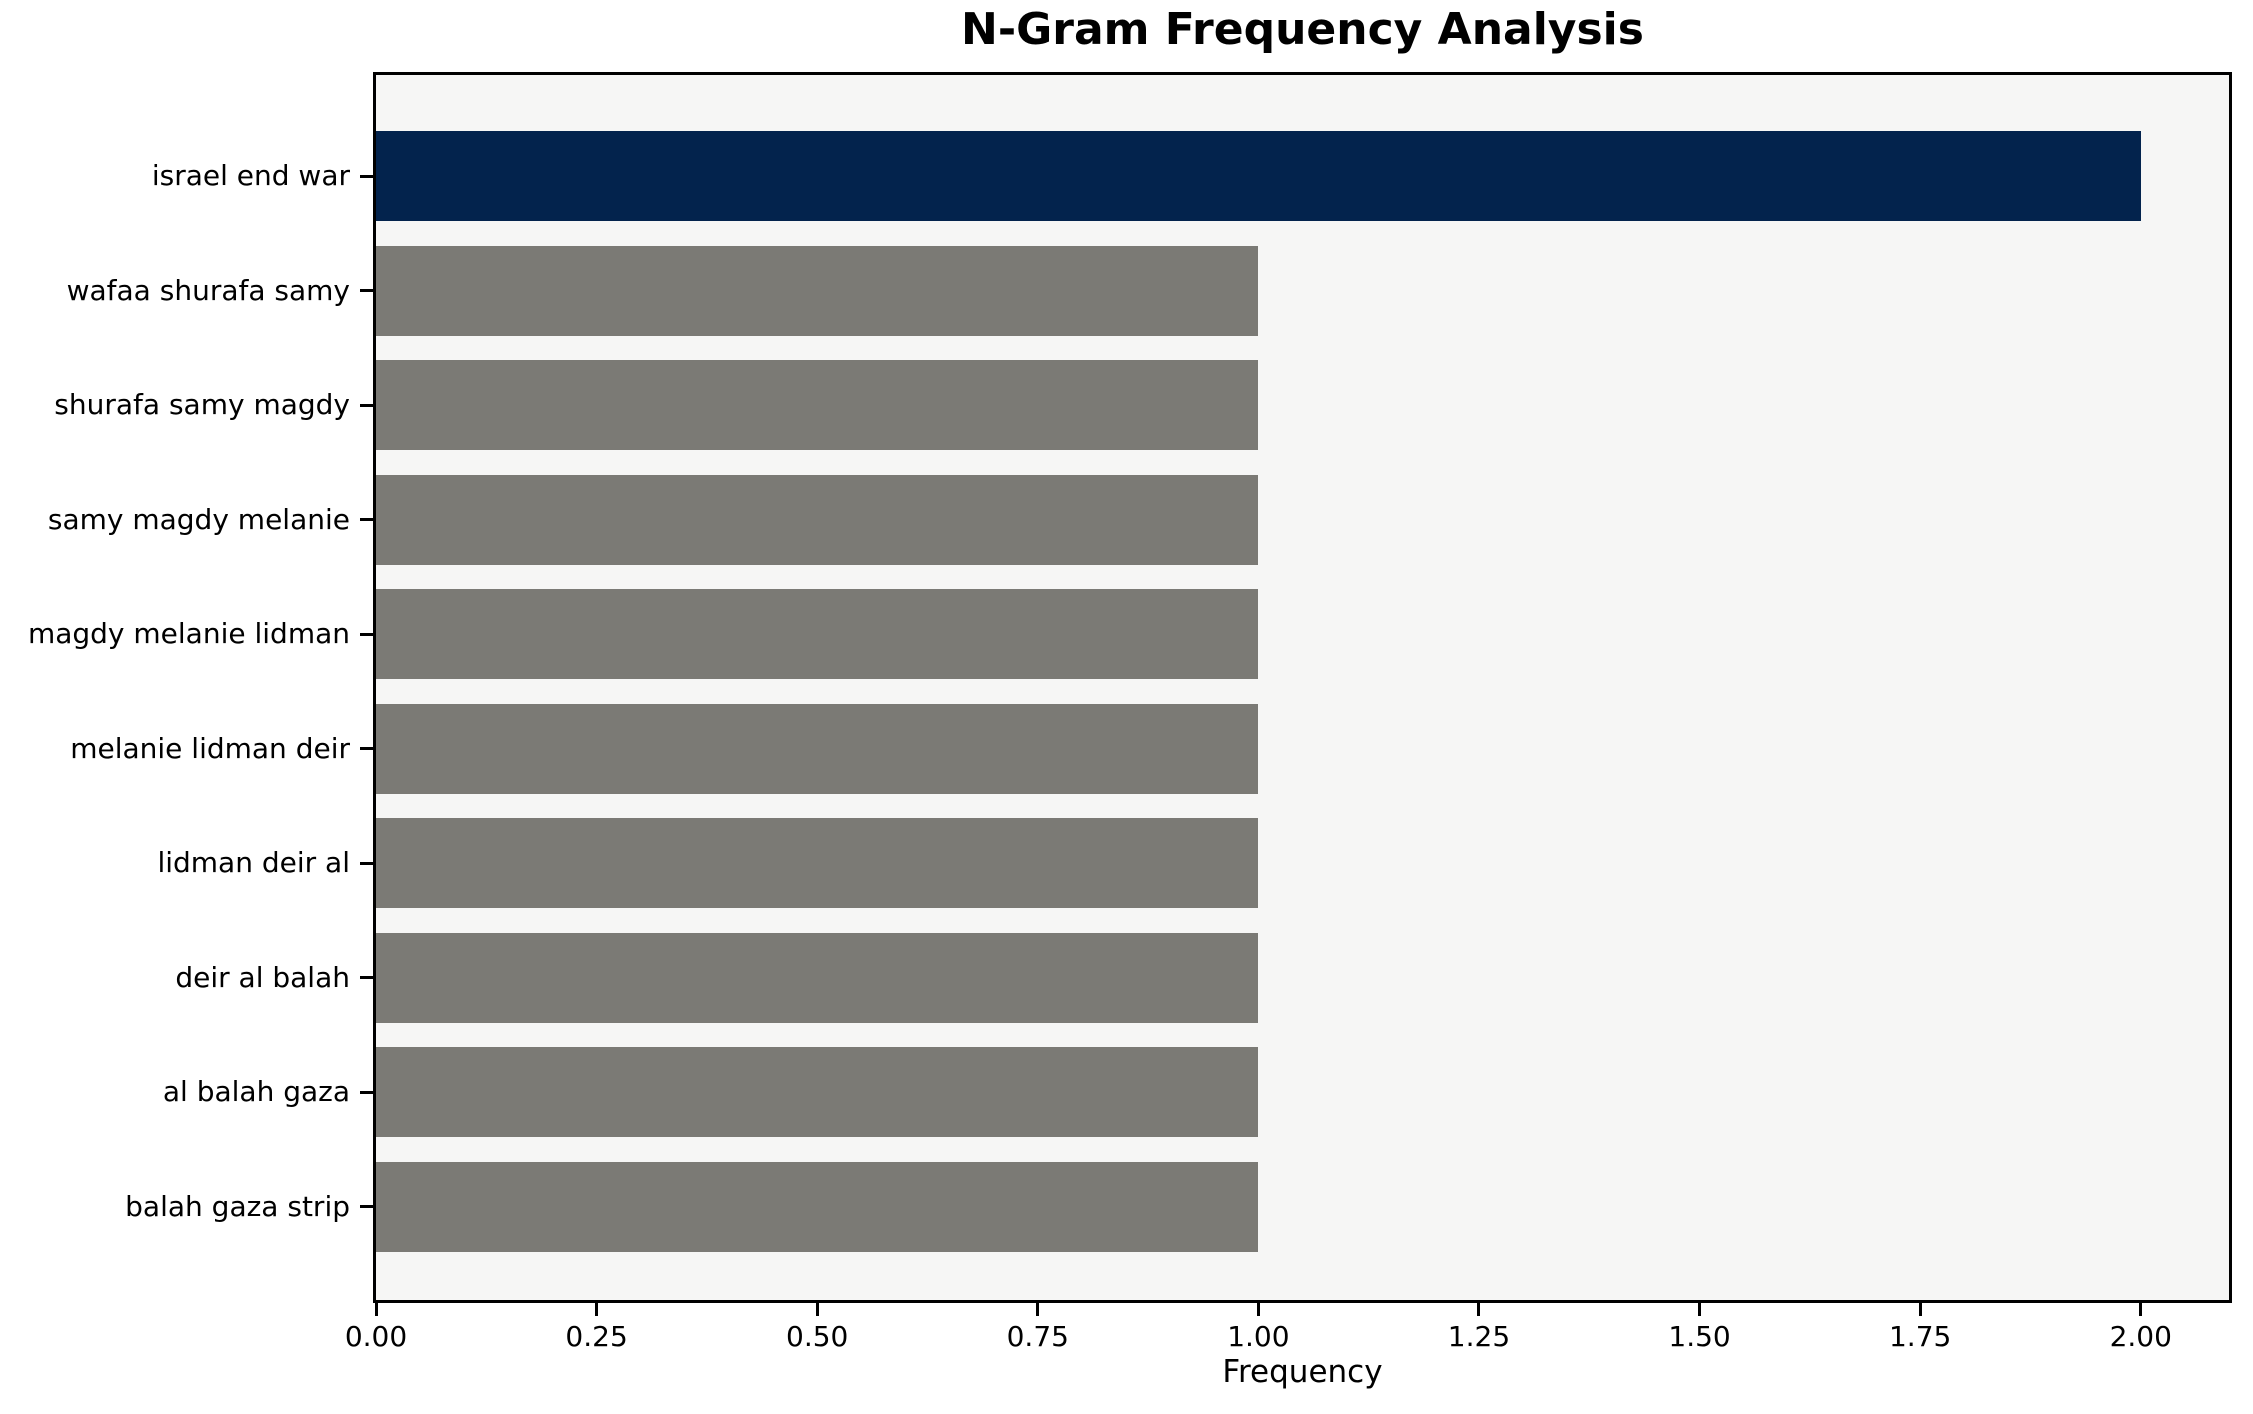 The width and height of the screenshot is (2253, 1414). Describe the element at coordinates (376, 1336) in the screenshot. I see `x-tick-label: 0.00` at that location.